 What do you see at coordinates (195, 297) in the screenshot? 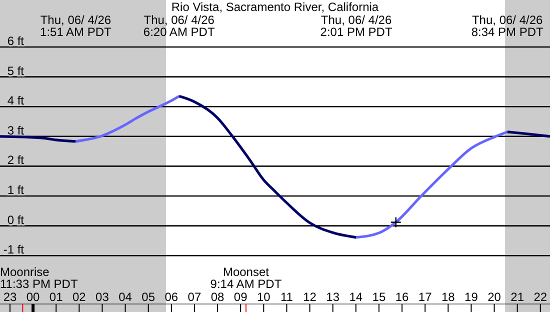
I see `x-tick-label: 07` at bounding box center [195, 297].